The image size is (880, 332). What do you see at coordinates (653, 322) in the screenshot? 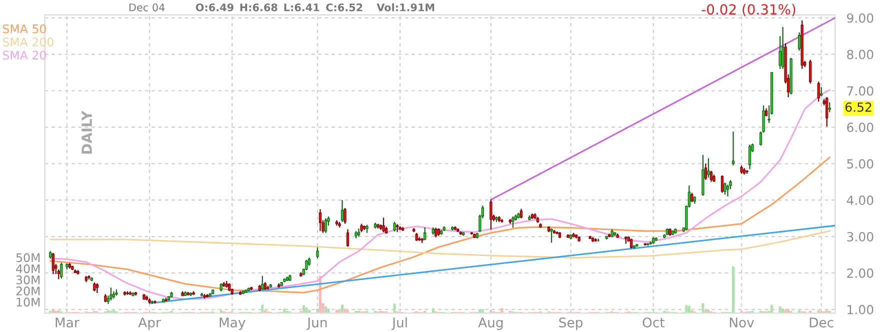
I see `x-tick-label: Oct` at bounding box center [653, 322].